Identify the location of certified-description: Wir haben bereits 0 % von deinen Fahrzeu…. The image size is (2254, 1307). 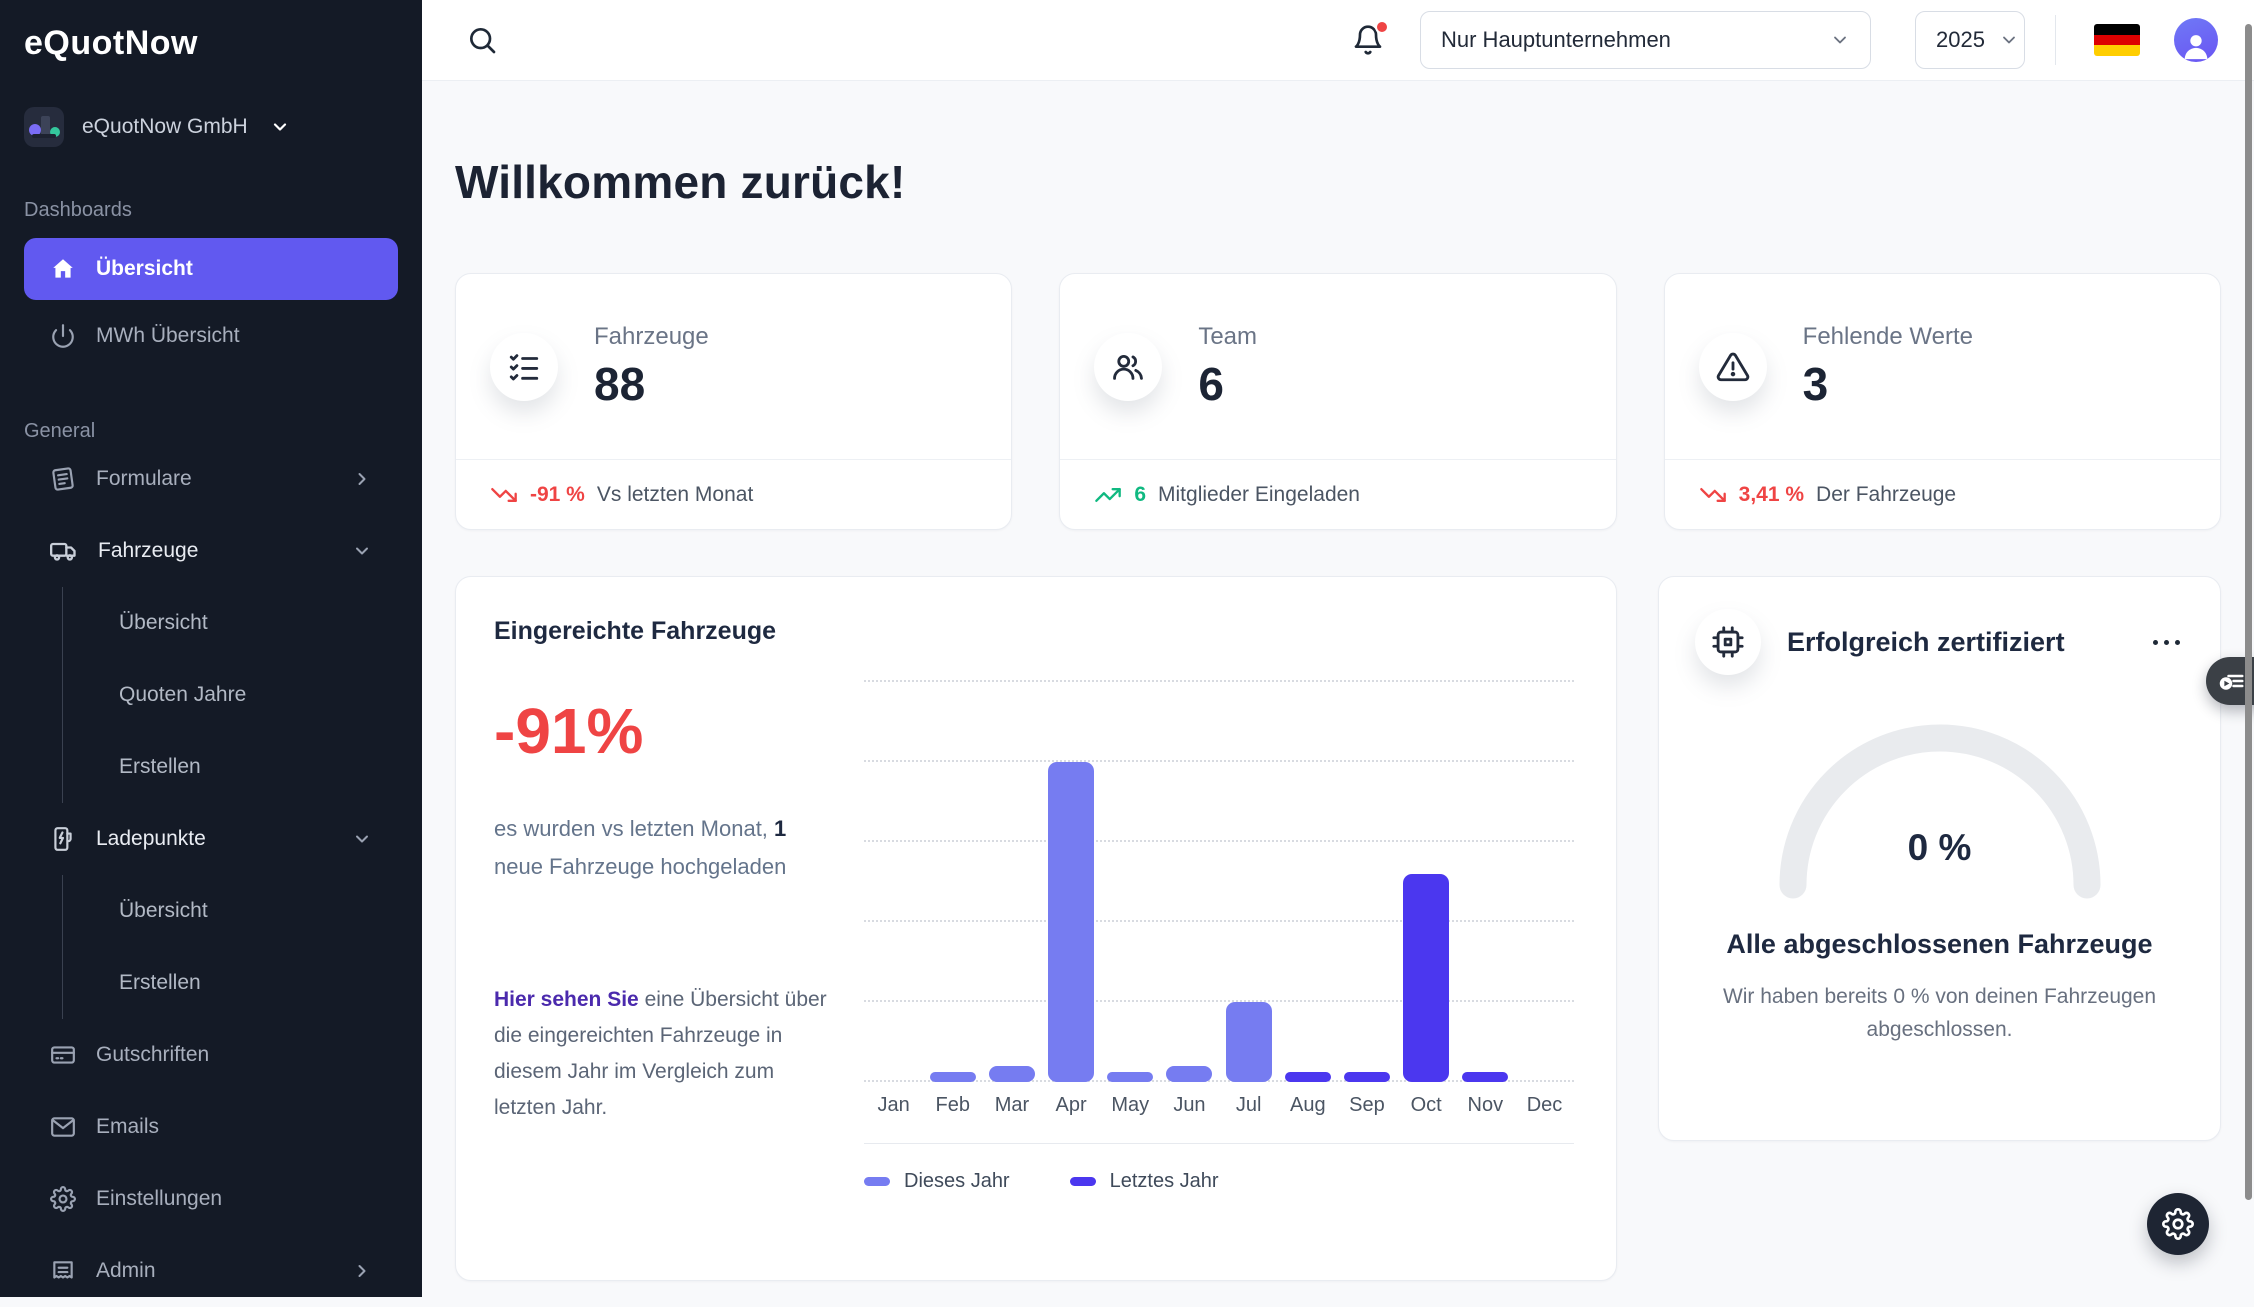
(1939, 1013).